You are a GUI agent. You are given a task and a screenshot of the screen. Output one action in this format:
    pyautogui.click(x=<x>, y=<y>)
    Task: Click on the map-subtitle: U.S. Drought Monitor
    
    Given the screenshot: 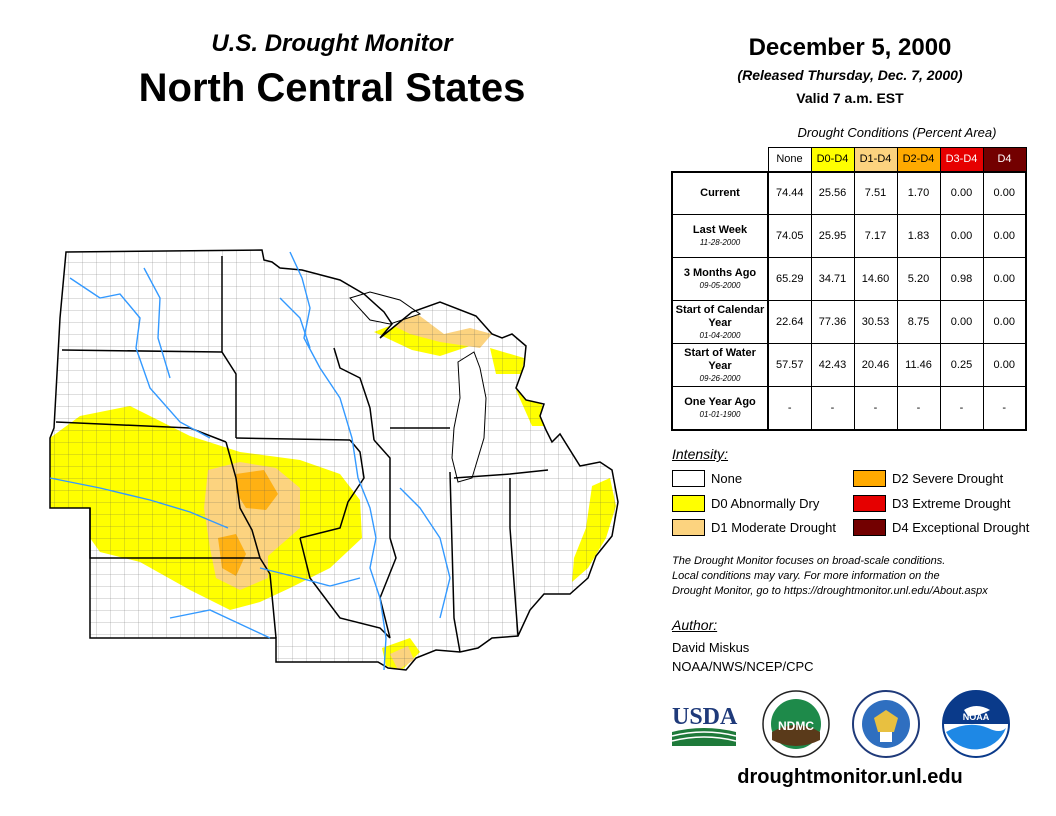 What is the action you would take?
    pyautogui.click(x=332, y=43)
    